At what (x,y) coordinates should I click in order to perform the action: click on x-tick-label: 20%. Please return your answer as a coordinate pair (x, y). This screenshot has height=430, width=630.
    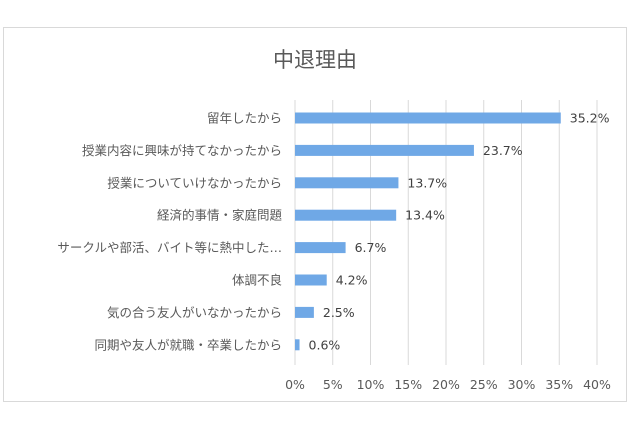
    Looking at the image, I should click on (446, 384).